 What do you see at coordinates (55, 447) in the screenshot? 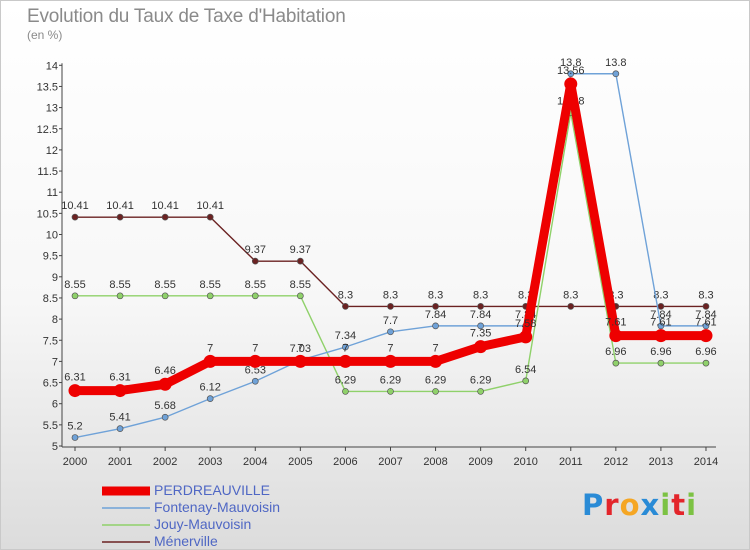
I see `y-tick-label: 5` at bounding box center [55, 447].